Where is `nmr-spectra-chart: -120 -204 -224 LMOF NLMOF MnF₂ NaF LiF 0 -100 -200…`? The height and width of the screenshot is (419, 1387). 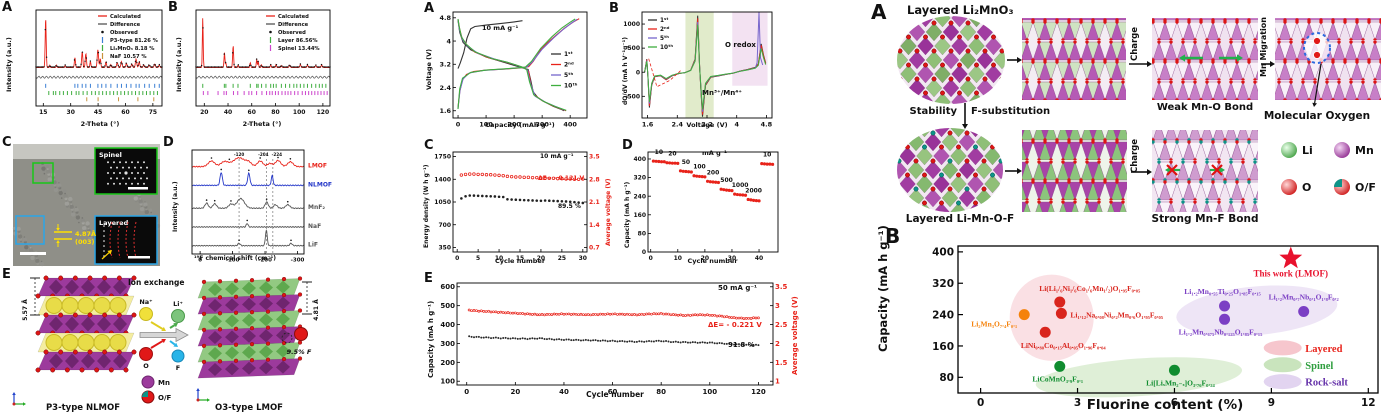
nmr-spectra-chart: -120 -204 -224 LMOF NLMOF MnF₂ NaF LiF 0 -100 -200… is located at coordinates (261, 206).